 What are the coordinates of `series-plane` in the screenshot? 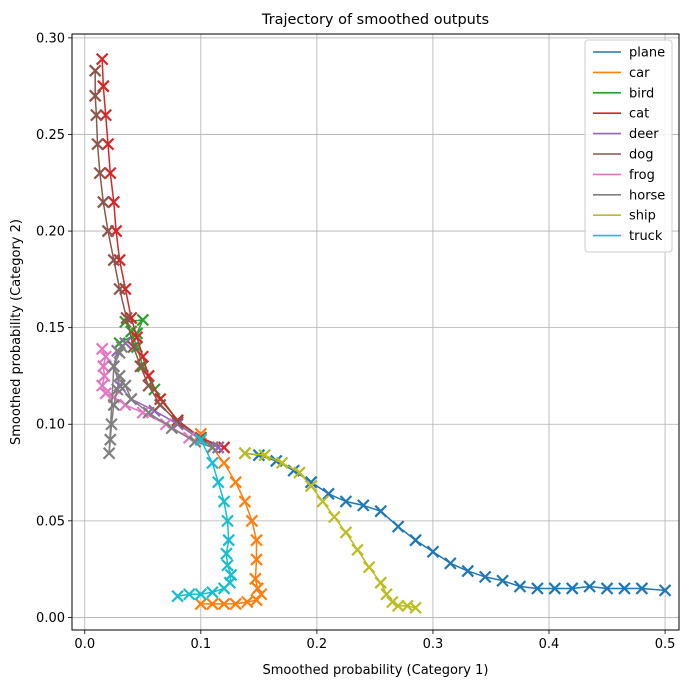 It's located at (455, 521).